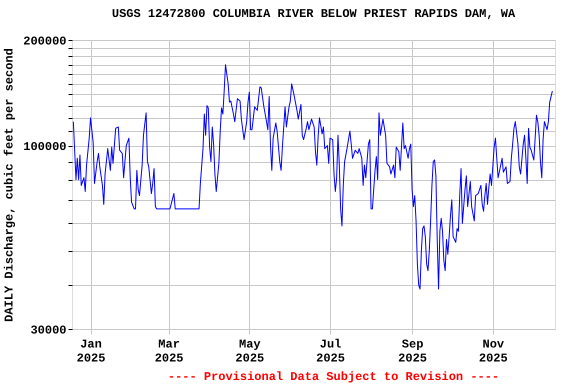 This screenshot has width=576, height=384. I want to click on y-tick-label: 200000, so click(44, 41).